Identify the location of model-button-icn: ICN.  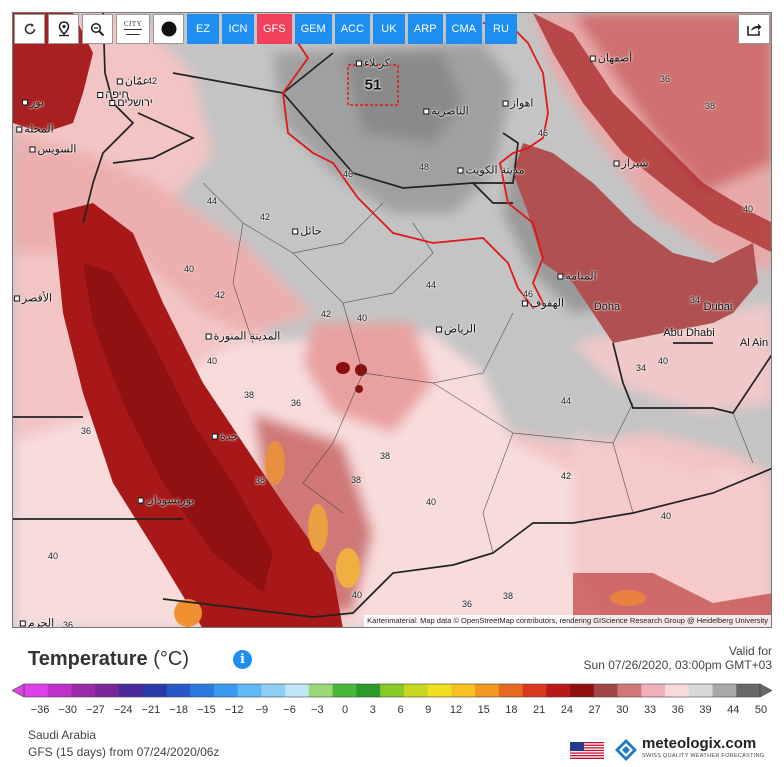
(238, 29).